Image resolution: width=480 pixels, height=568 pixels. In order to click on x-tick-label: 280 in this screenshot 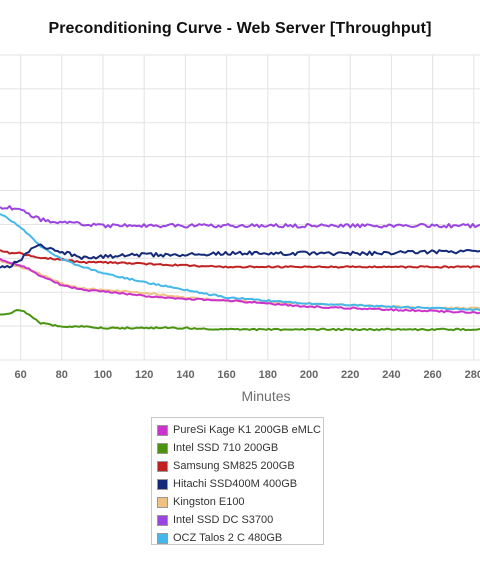, I will do `click(472, 375)`.